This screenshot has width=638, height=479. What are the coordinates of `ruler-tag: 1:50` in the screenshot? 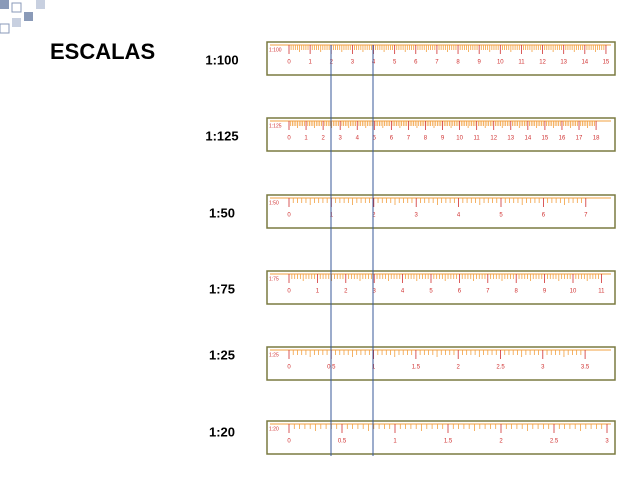 It's located at (274, 203).